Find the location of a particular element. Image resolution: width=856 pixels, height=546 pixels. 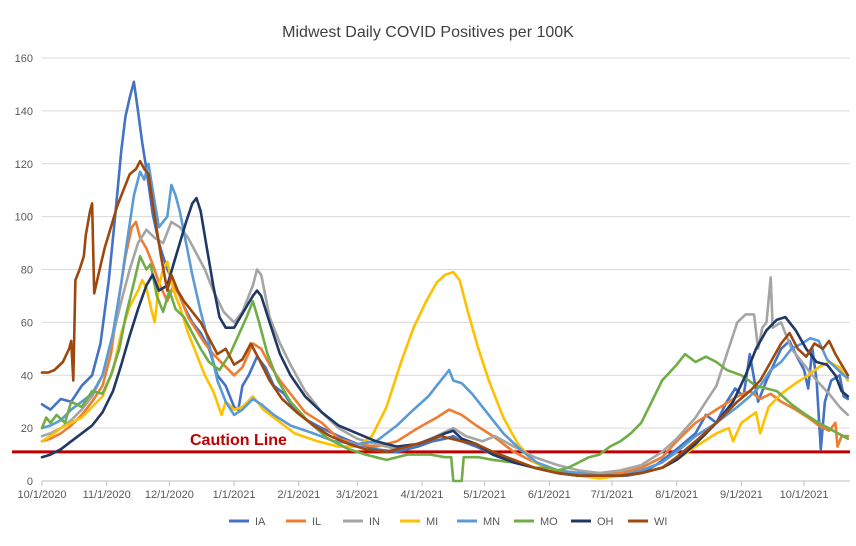

y-tick-label: 100 is located at coordinates (24, 218).